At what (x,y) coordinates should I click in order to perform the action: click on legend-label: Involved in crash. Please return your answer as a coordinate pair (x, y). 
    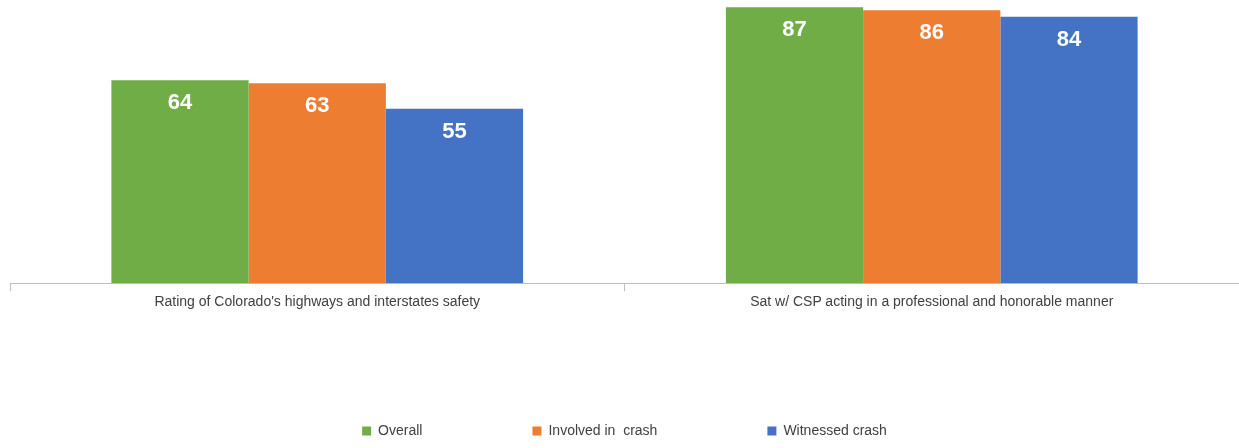
    Looking at the image, I should click on (603, 429).